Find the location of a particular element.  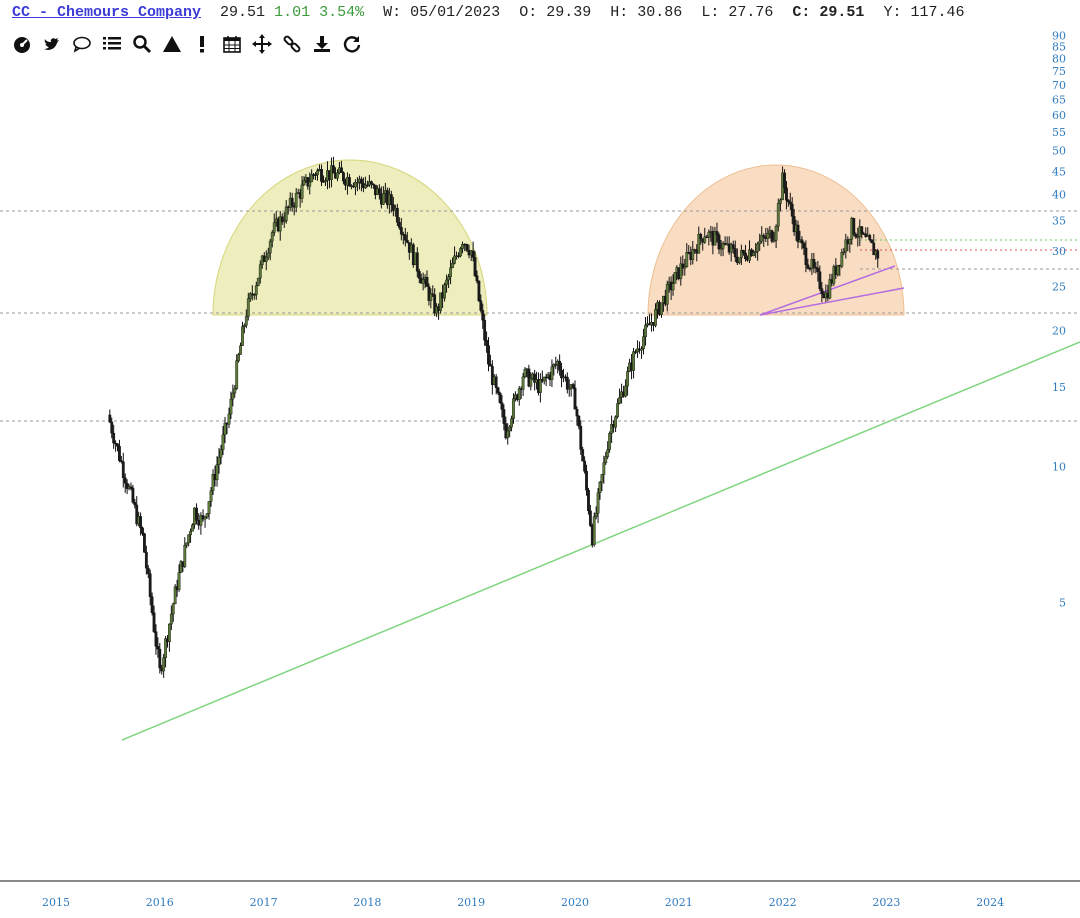

ticker-title-link: CC - Chemours Company is located at coordinates (107, 12).